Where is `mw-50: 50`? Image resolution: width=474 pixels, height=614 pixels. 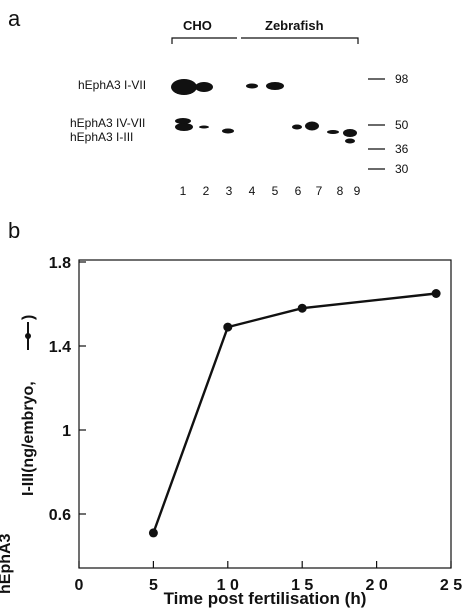 mw-50: 50 is located at coordinates (402, 125).